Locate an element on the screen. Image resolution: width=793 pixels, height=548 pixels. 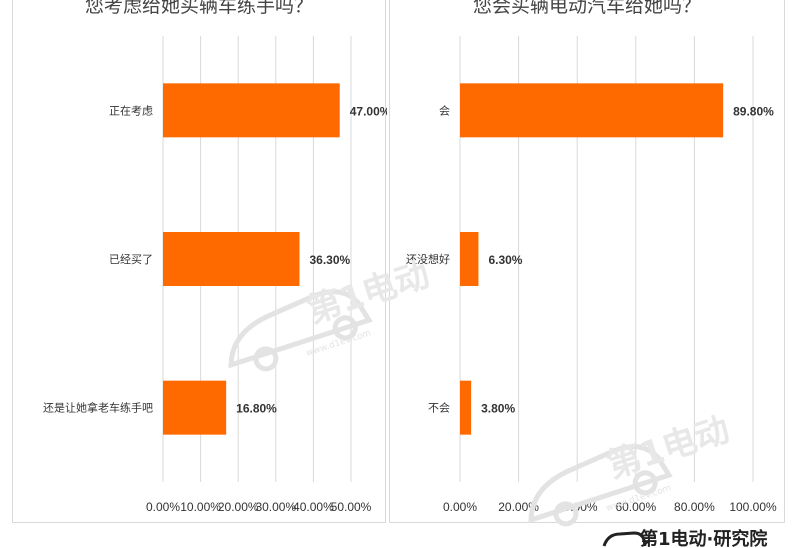
left-x-tick-label: 40.00% is located at coordinates (313, 507).